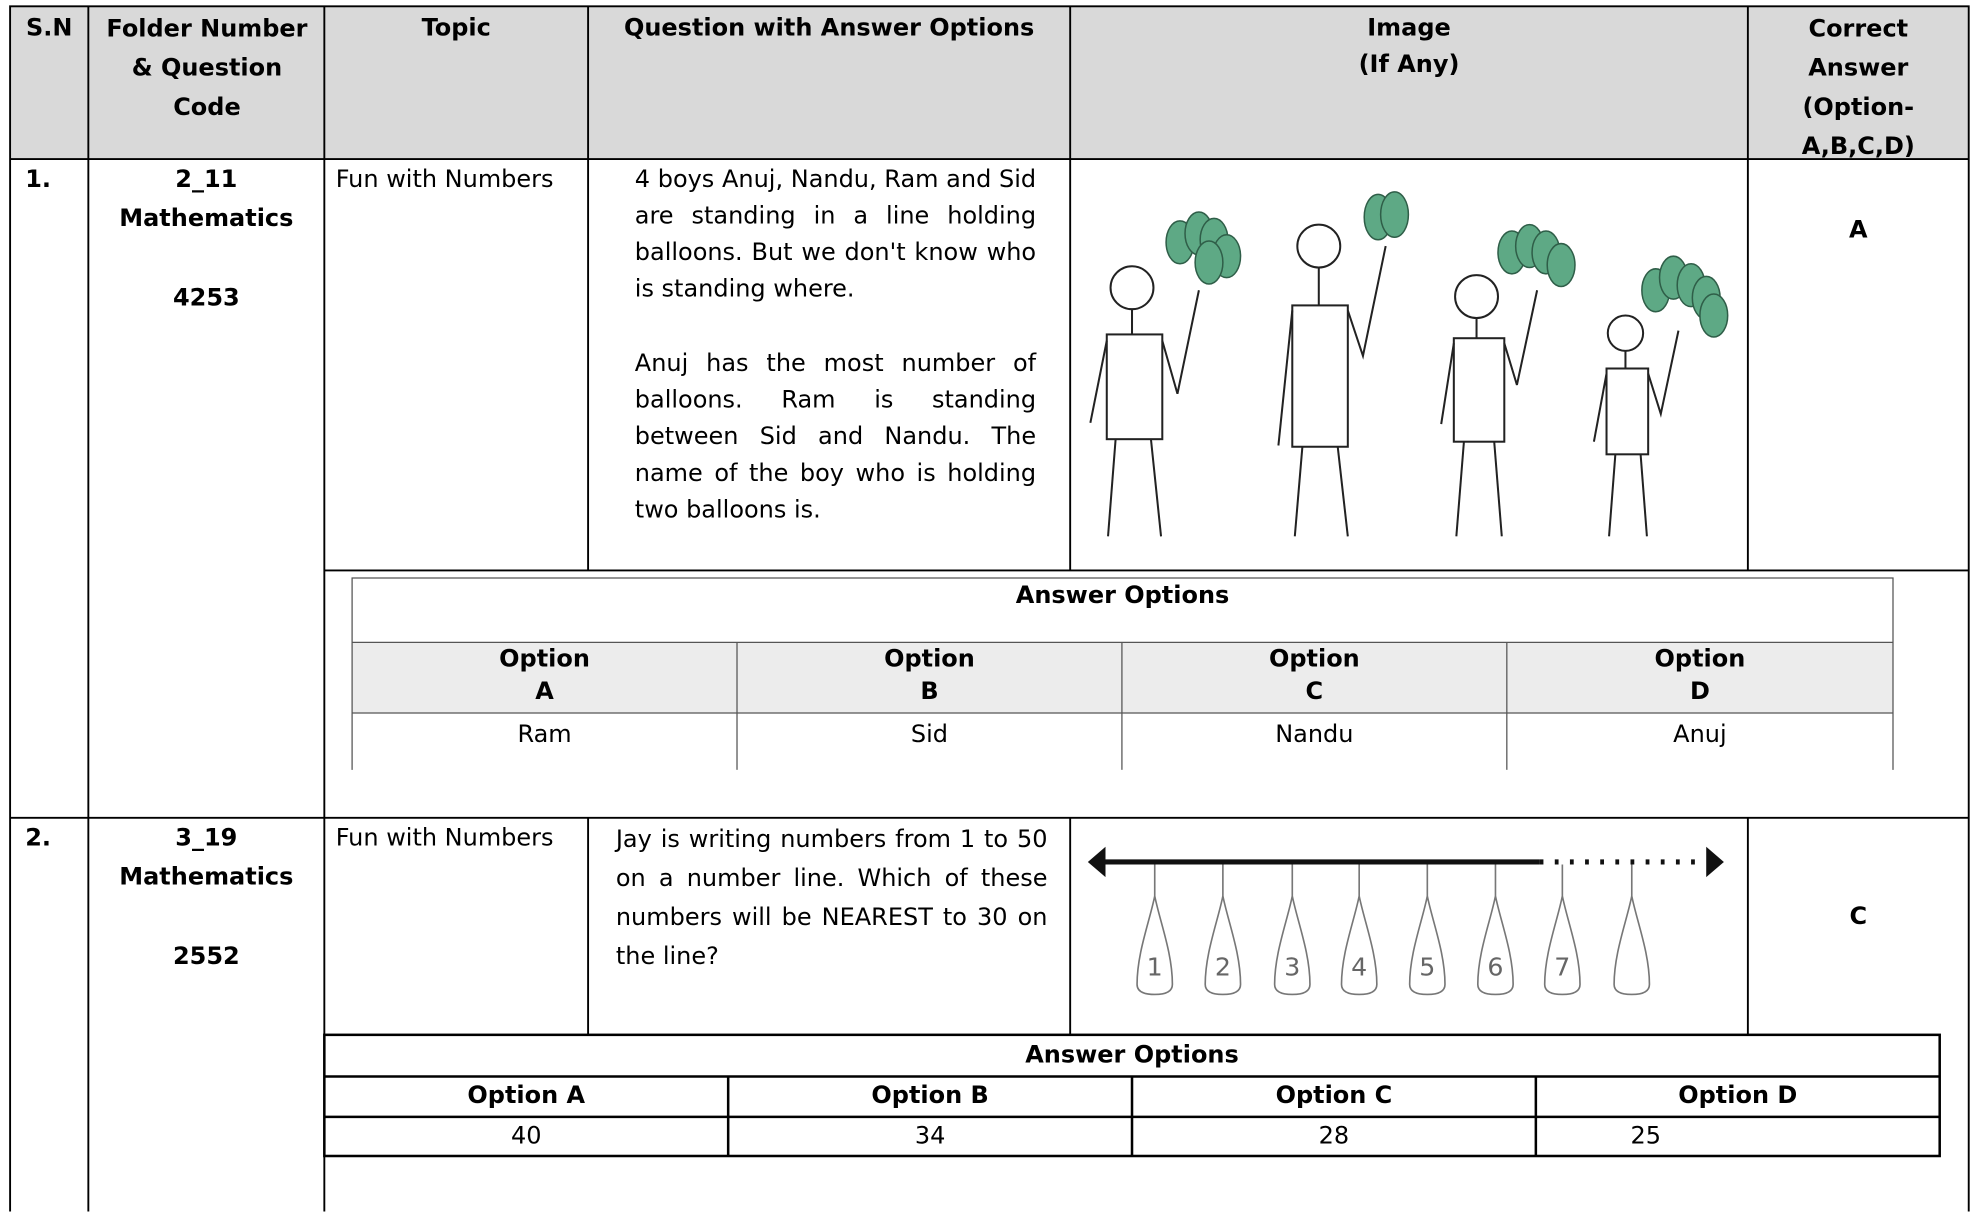 The width and height of the screenshot is (1979, 1212). What do you see at coordinates (207, 68) in the screenshot?
I see `header-folder: Folder Number & Question Code` at bounding box center [207, 68].